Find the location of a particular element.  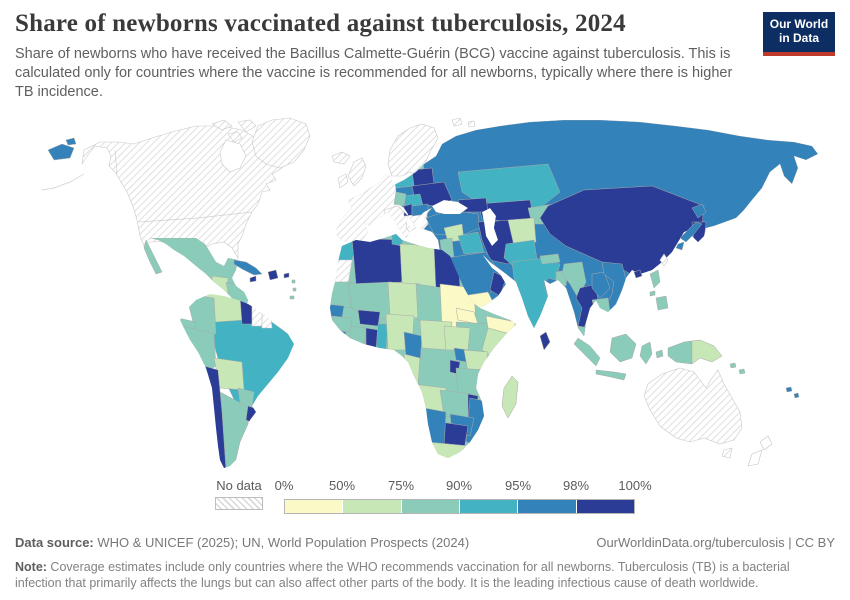

country-iraq is located at coordinates (471, 243).